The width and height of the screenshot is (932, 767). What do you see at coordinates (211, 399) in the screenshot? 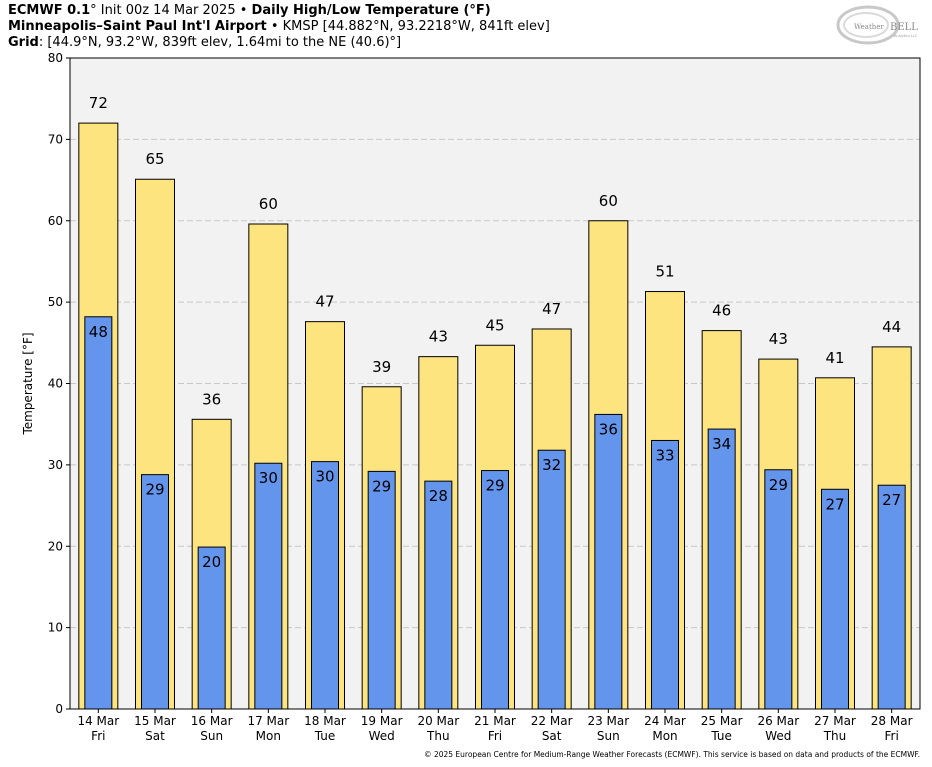
I see `high-temp-label: 36` at bounding box center [211, 399].